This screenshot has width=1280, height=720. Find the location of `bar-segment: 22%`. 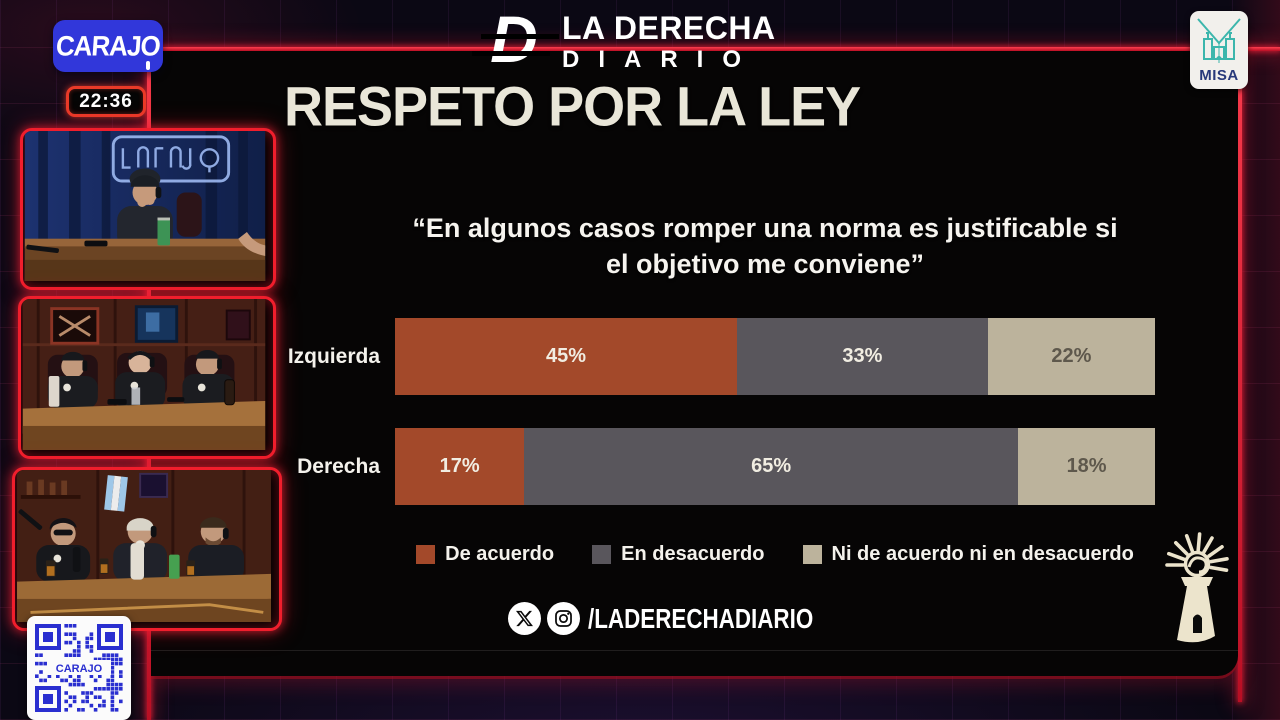

bar-segment: 22% is located at coordinates (1071, 356).